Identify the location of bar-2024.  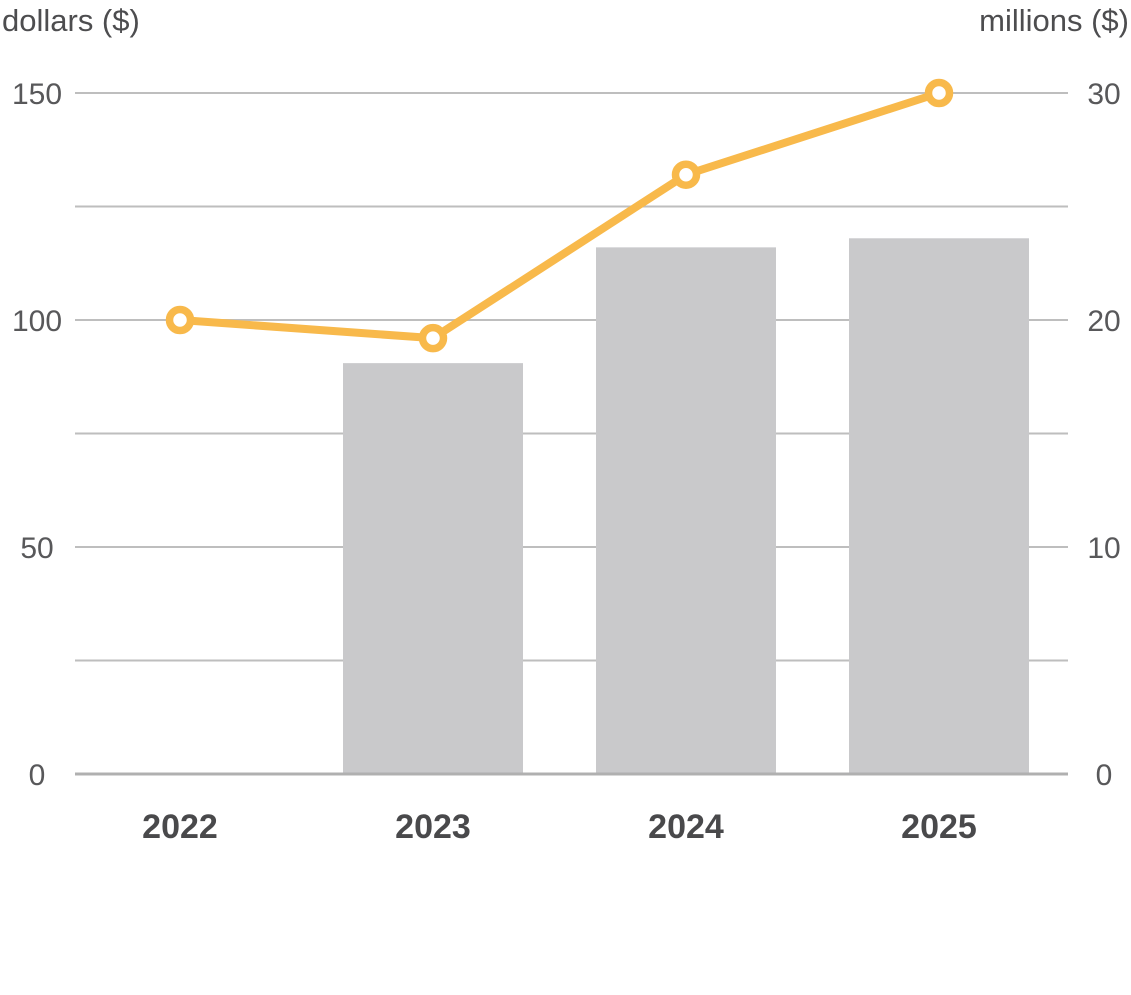
(686, 510).